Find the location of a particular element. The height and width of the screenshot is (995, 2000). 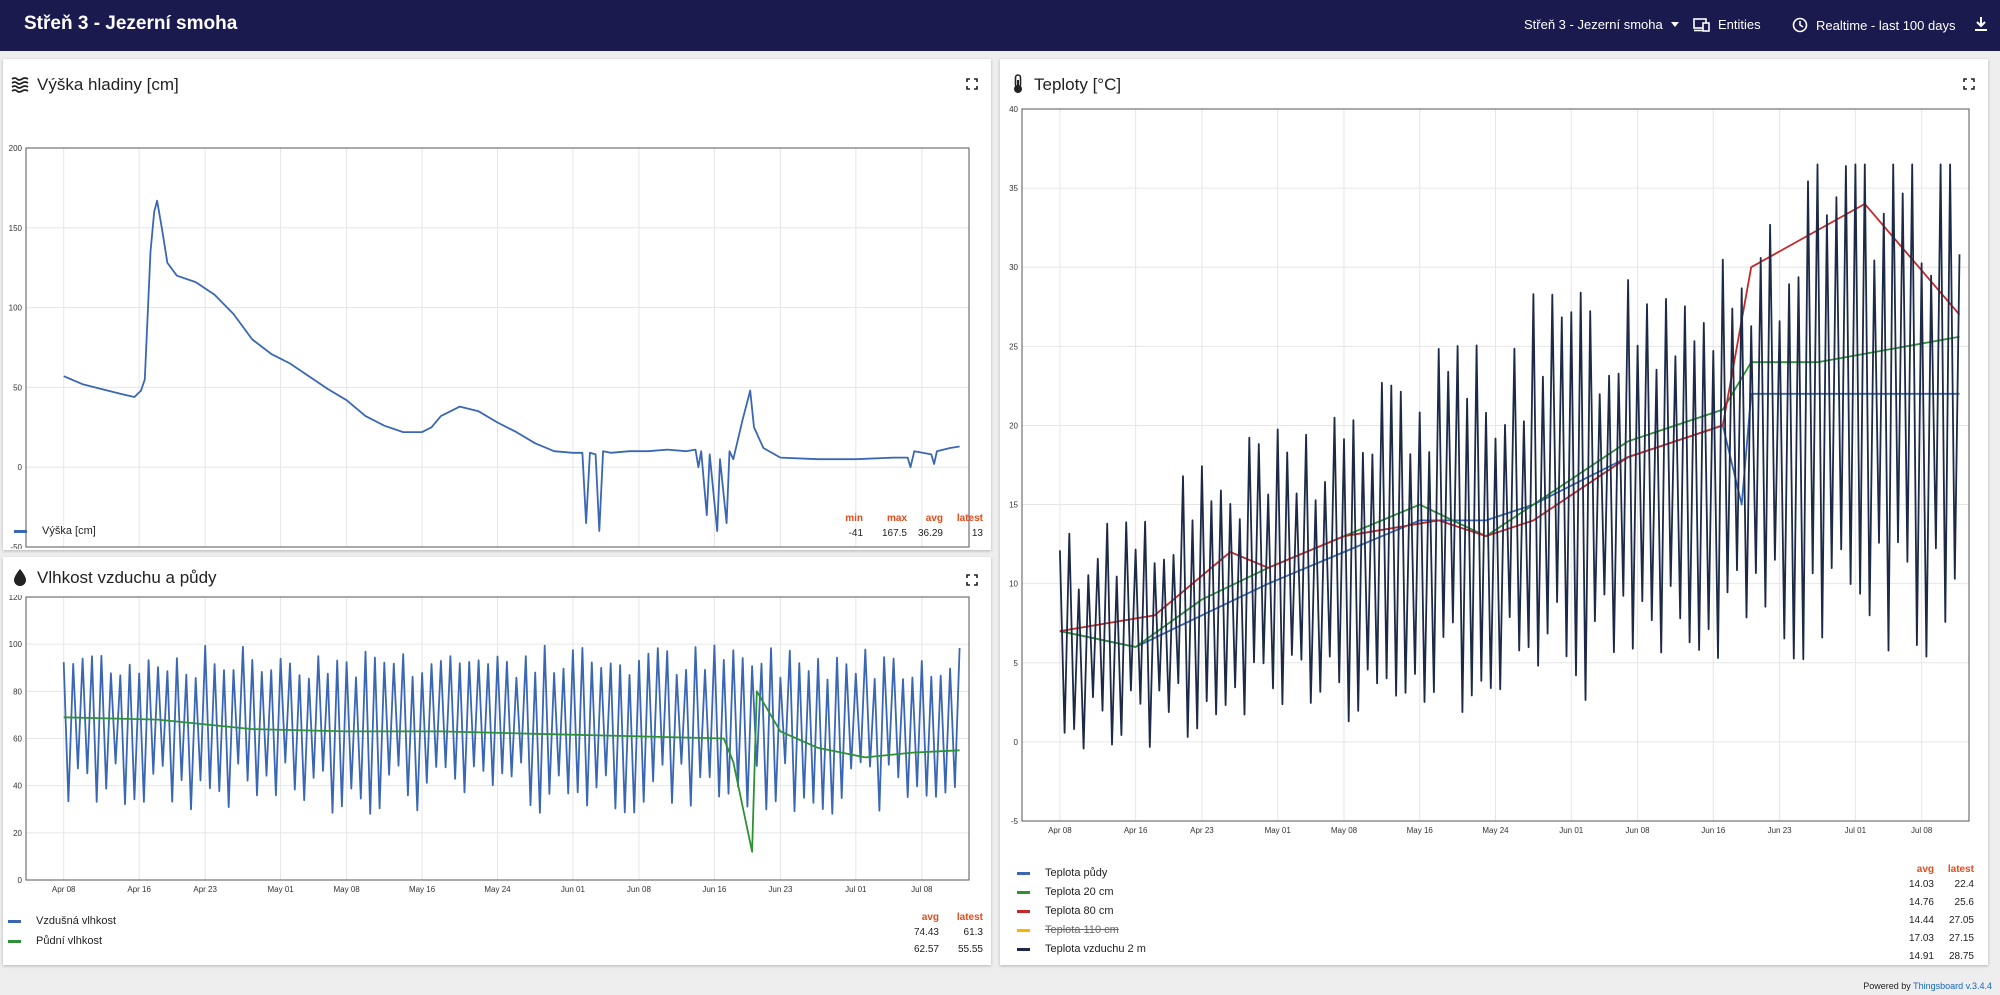

y-tick-label: 120 is located at coordinates (16, 598).